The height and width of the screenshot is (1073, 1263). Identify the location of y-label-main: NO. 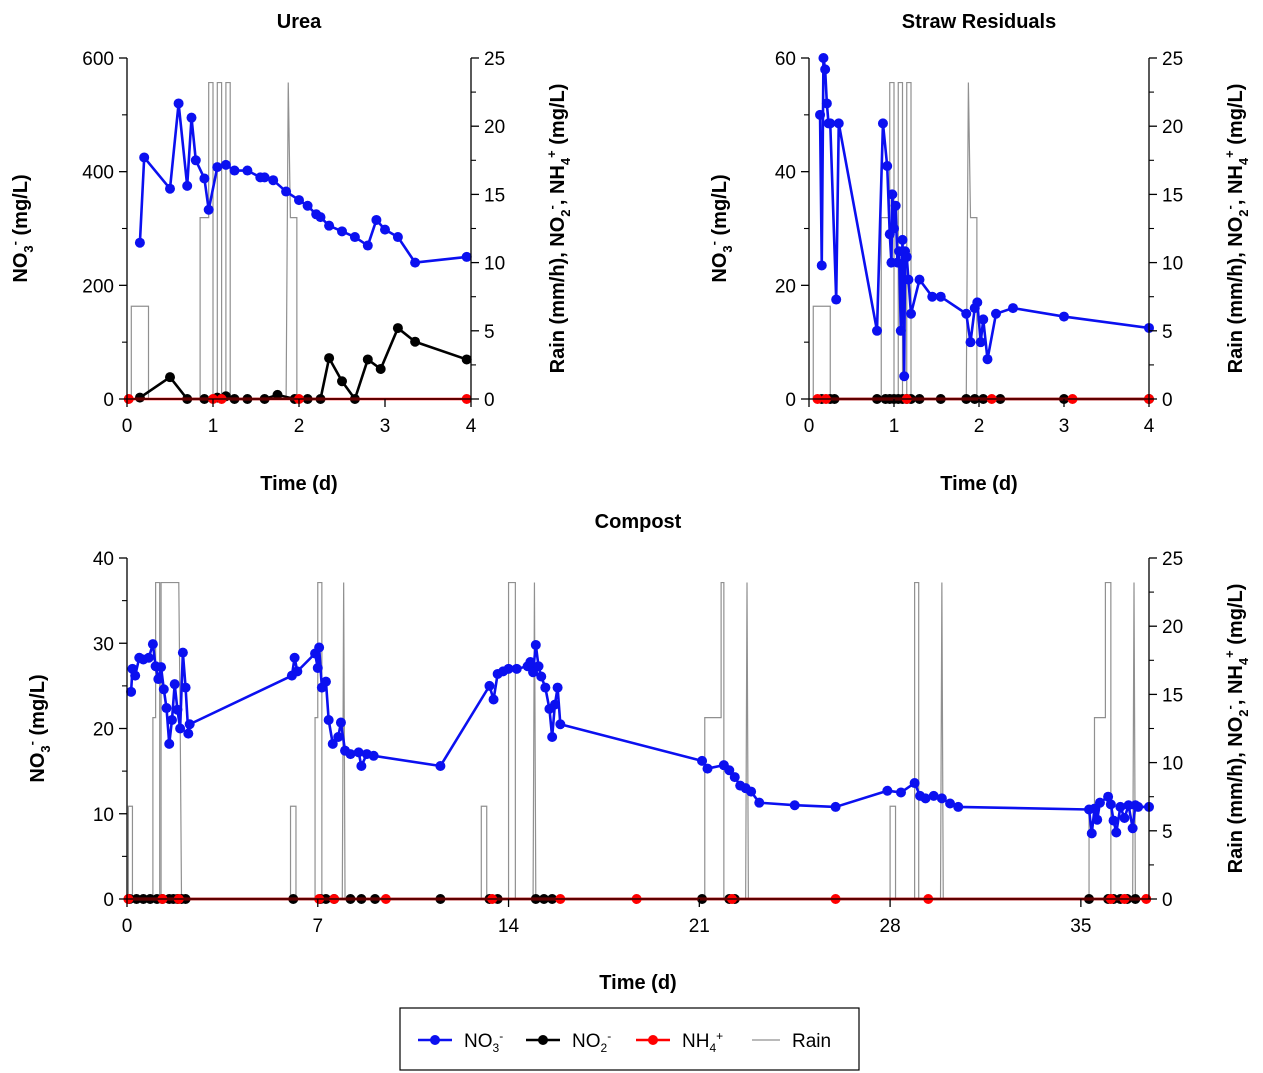
(38, 768).